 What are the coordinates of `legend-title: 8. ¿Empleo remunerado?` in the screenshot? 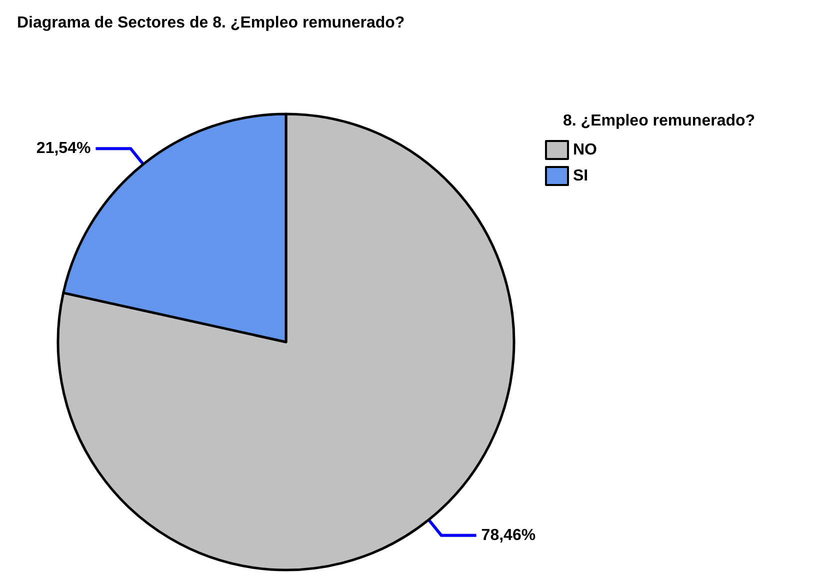 It's located at (659, 121).